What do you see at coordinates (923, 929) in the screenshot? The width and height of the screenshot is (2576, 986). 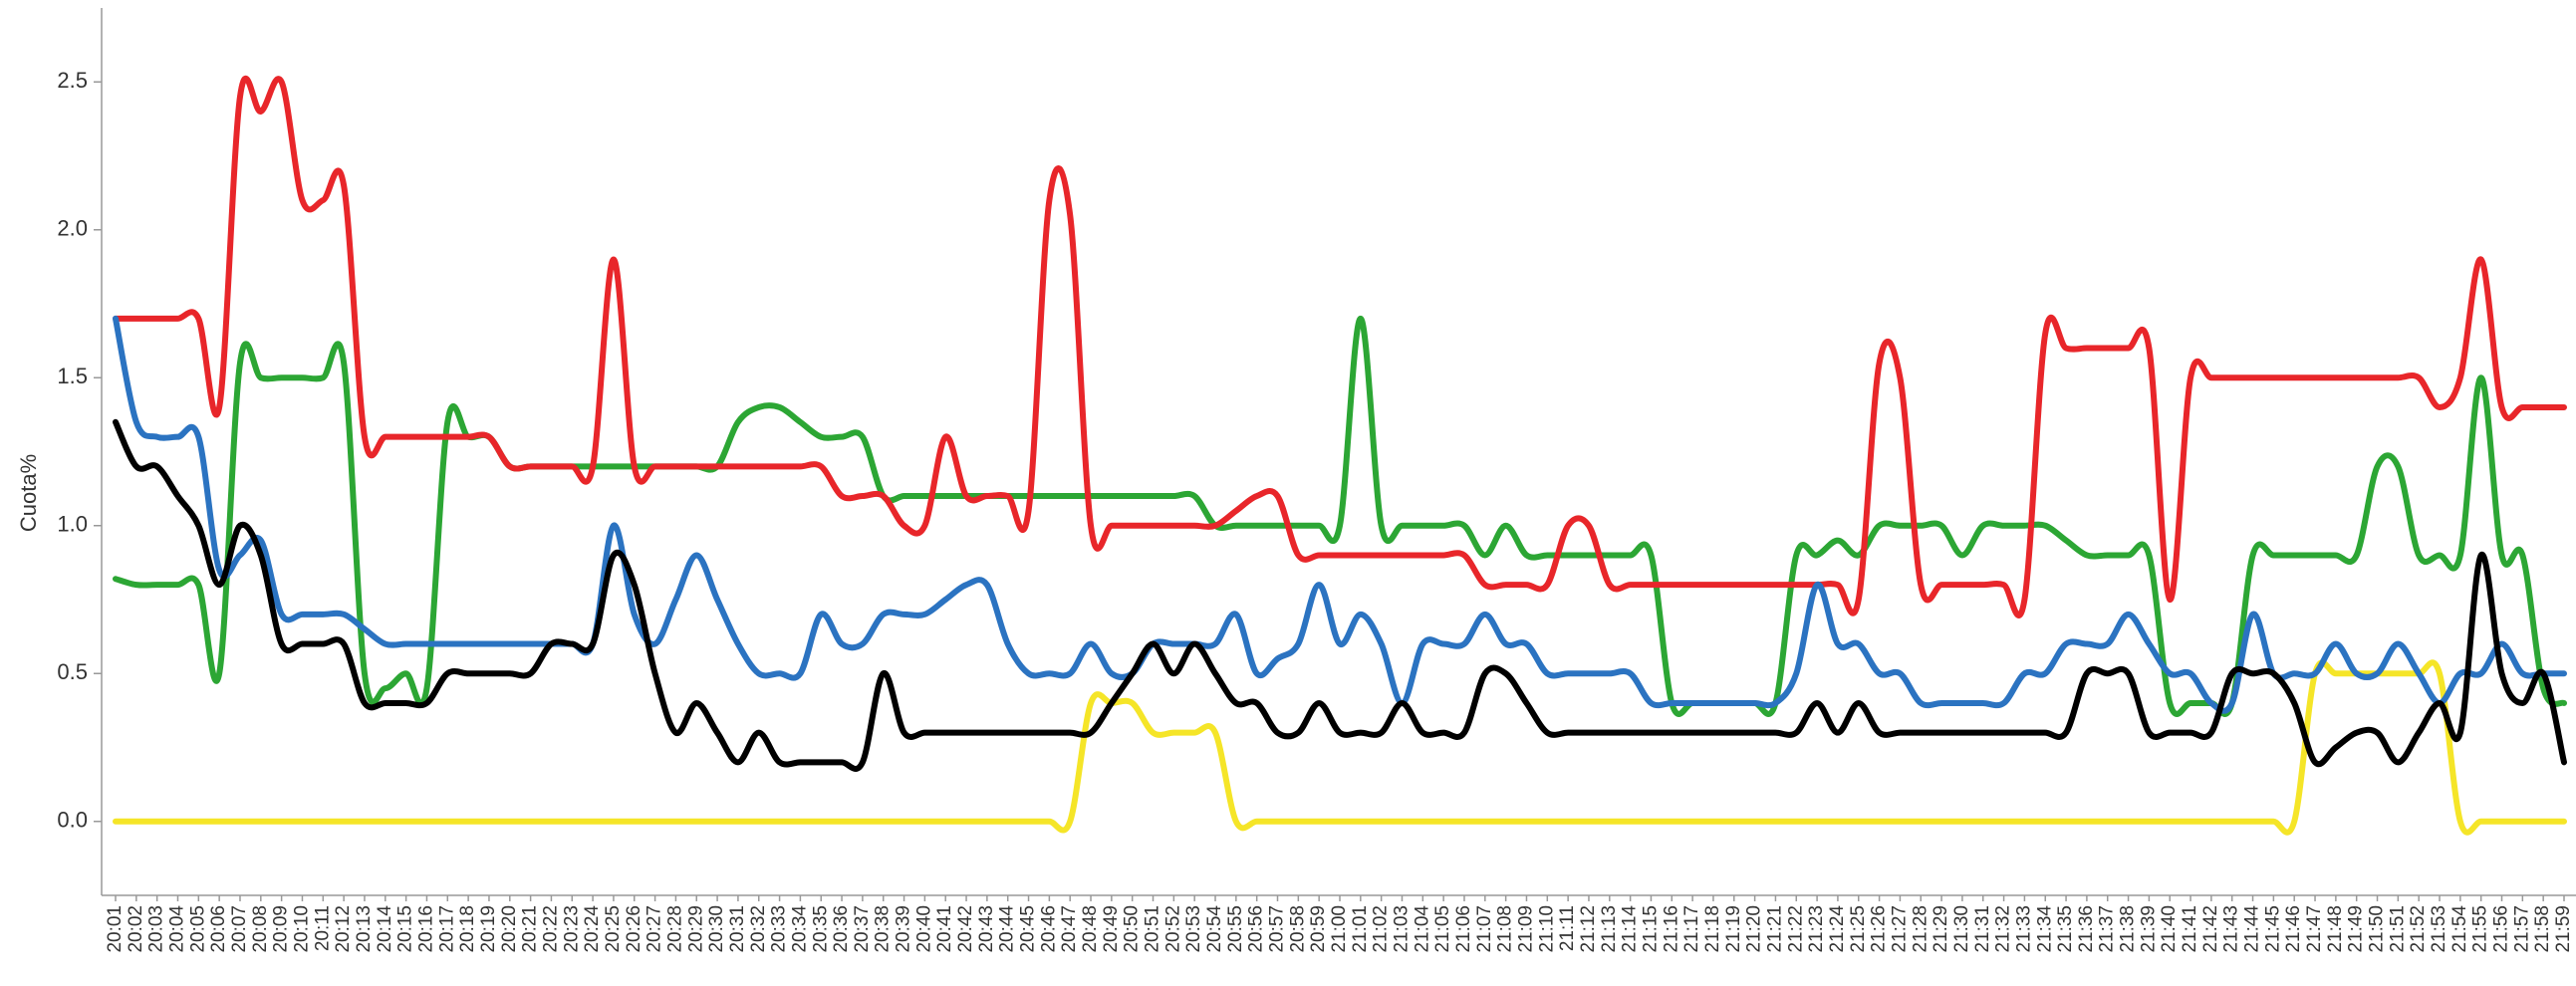 I see `x-tick-label: 20:40` at bounding box center [923, 929].